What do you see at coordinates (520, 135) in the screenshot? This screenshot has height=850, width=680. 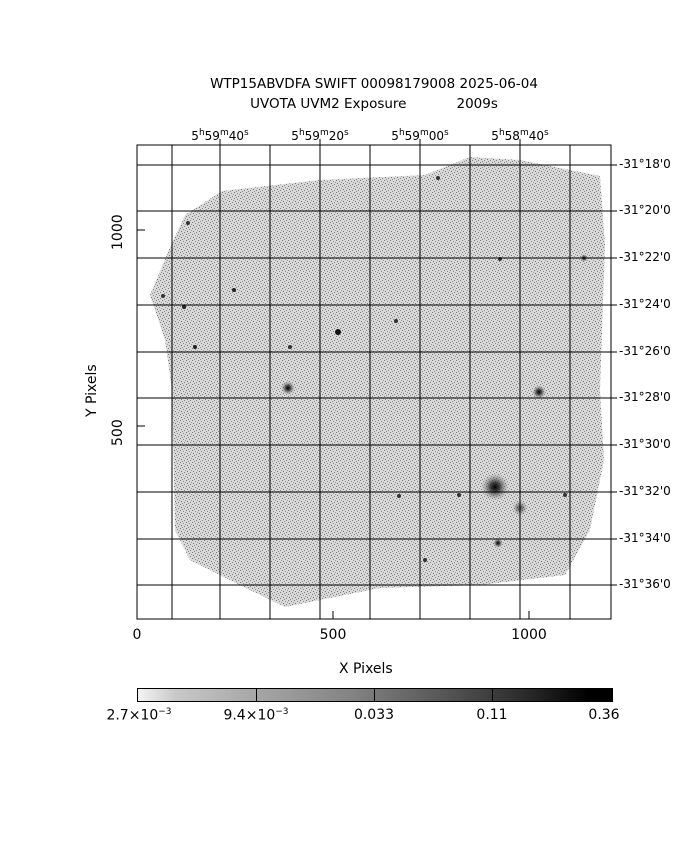 I see `ra-tick-4: 5h58m40s` at bounding box center [520, 135].